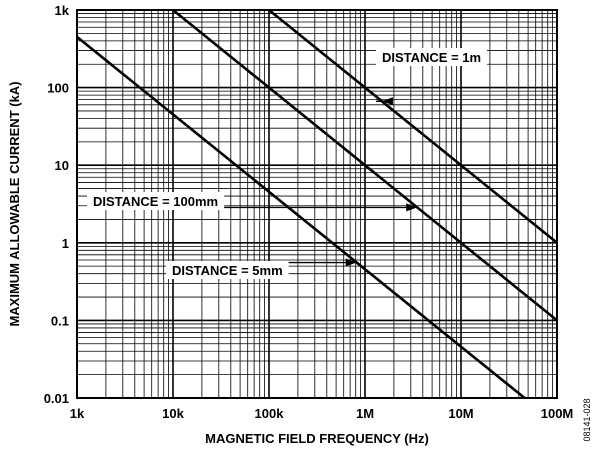 The height and width of the screenshot is (455, 598). Describe the element at coordinates (56, 398) in the screenshot. I see `y-tick-label: 0.01` at that location.